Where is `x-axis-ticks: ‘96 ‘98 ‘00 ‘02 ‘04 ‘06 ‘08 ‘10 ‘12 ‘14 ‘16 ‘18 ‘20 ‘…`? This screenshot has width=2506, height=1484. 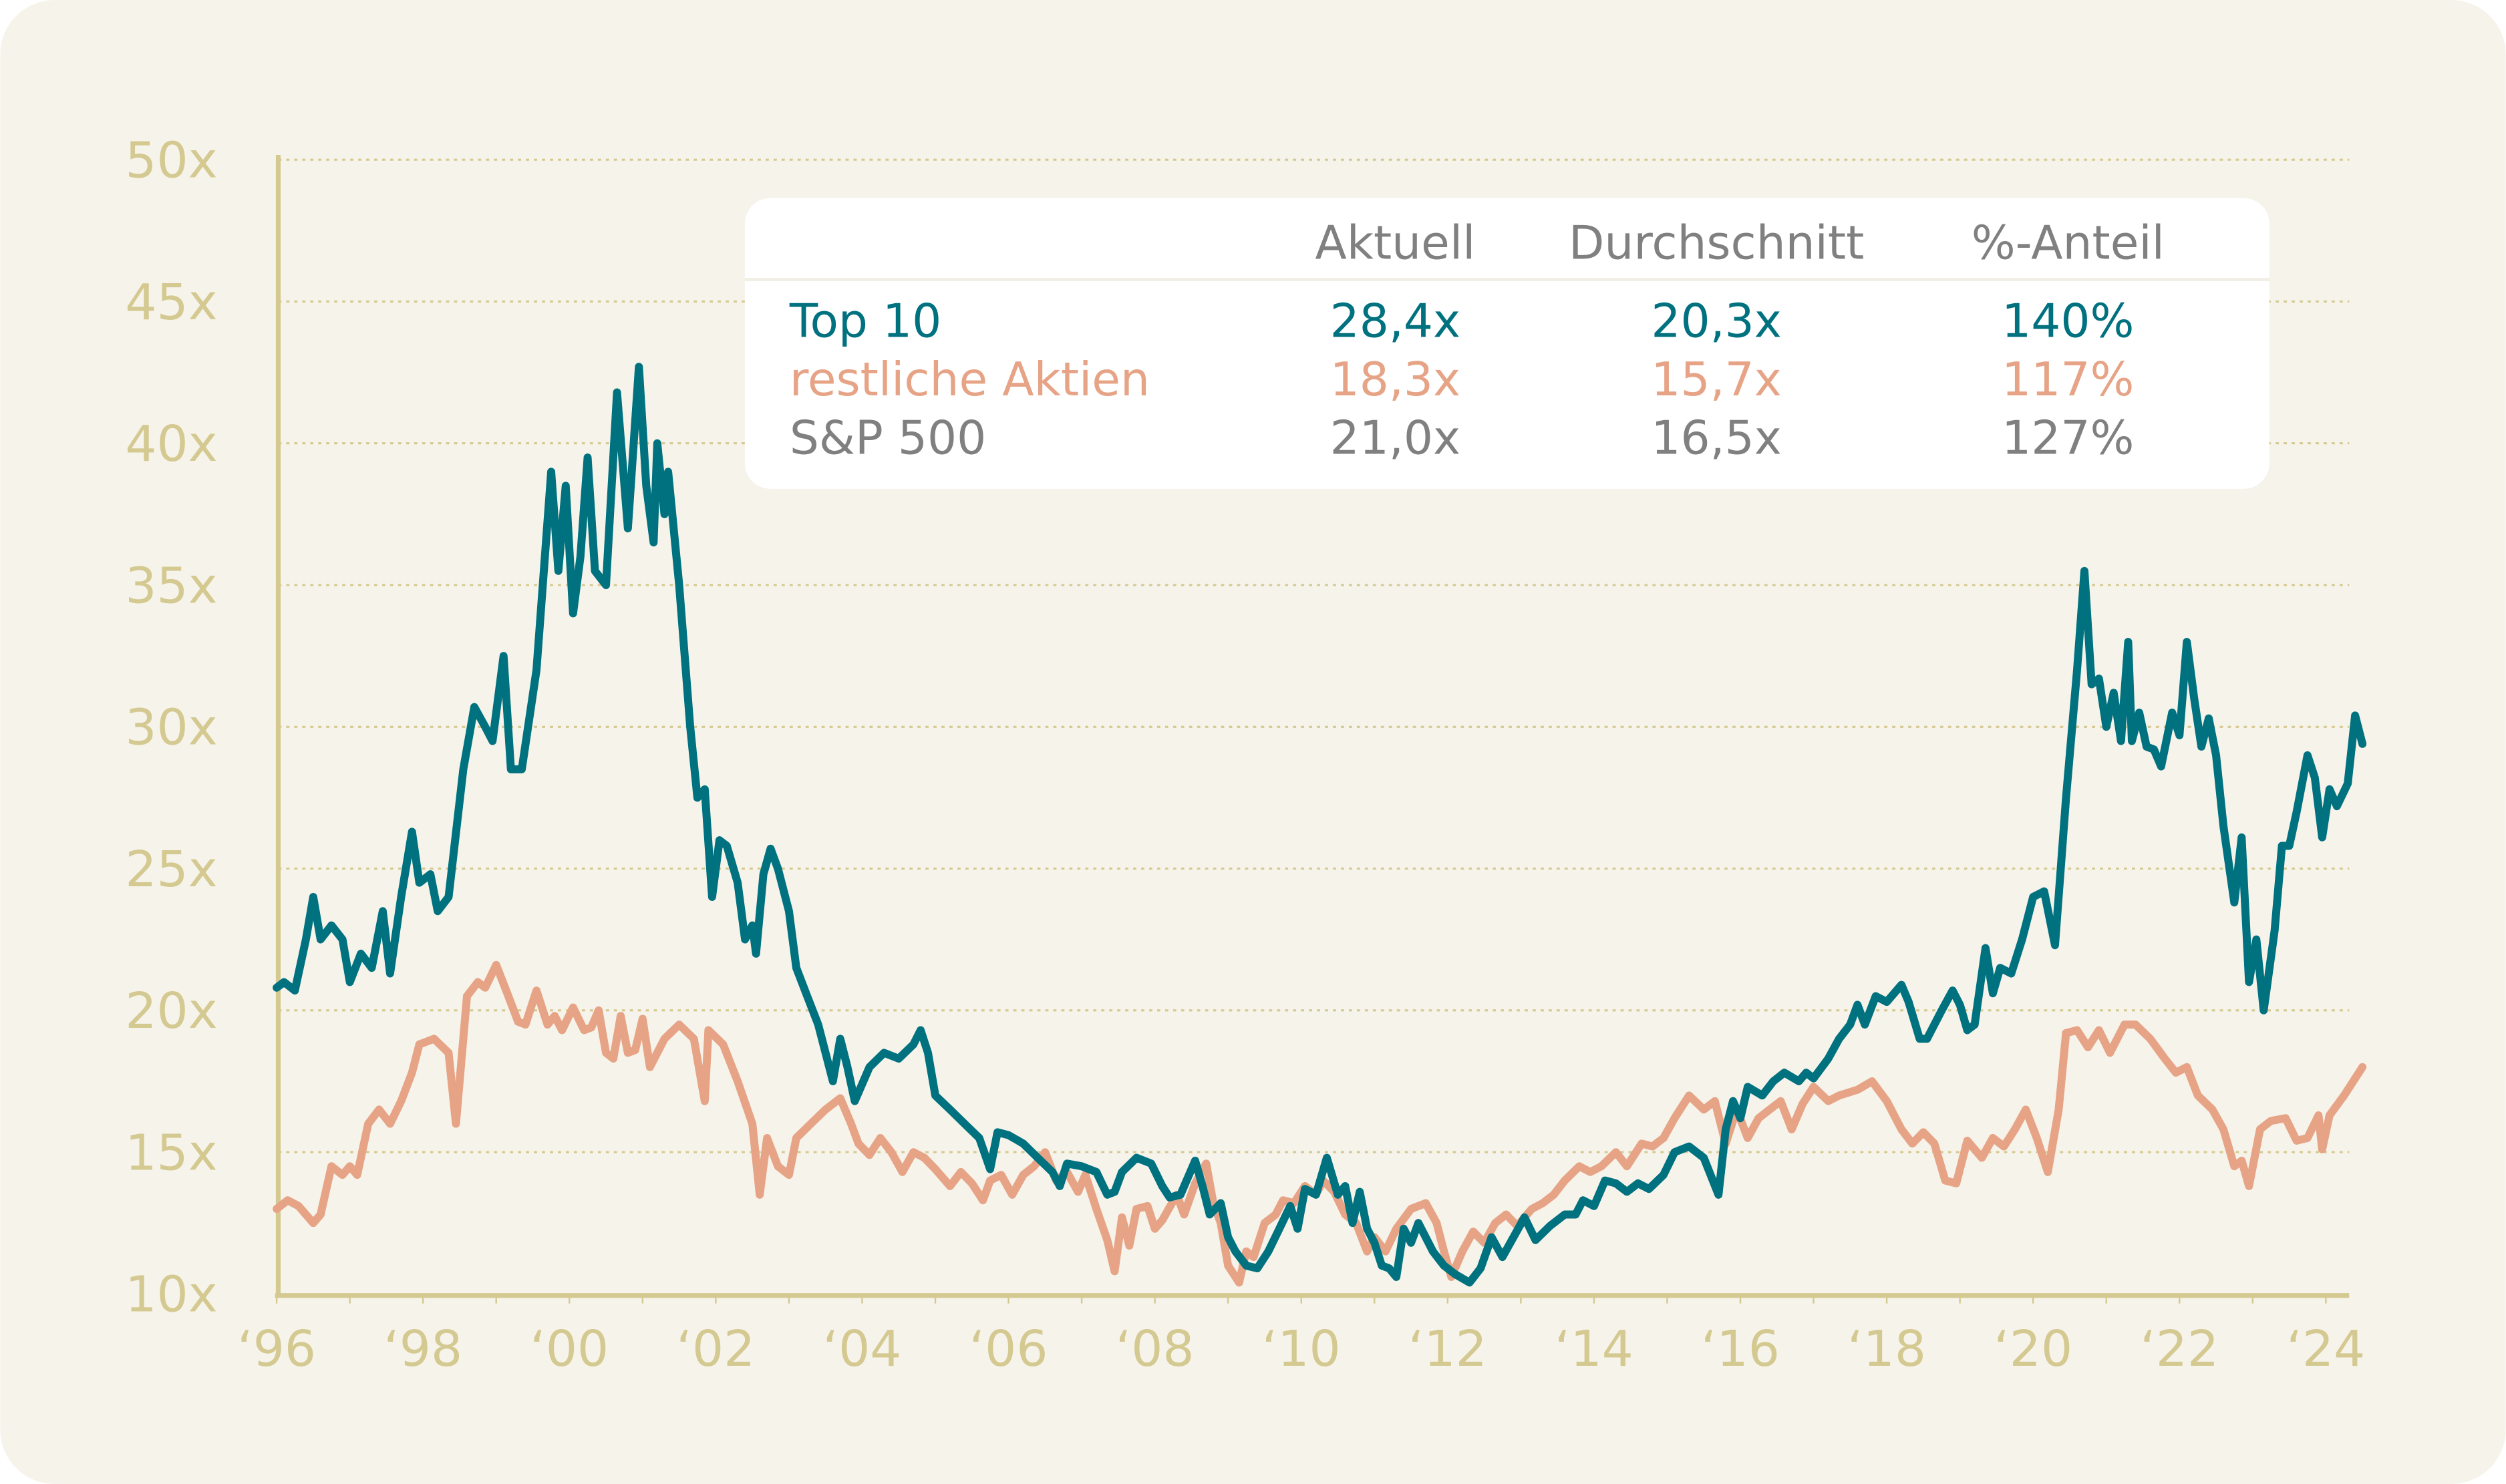
x-axis-ticks: ‘96 ‘98 ‘00 ‘02 ‘04 ‘06 ‘08 ‘10 ‘12 ‘14 ‘16 ‘18 ‘20 ‘… is located at coordinates (1301, 1336).